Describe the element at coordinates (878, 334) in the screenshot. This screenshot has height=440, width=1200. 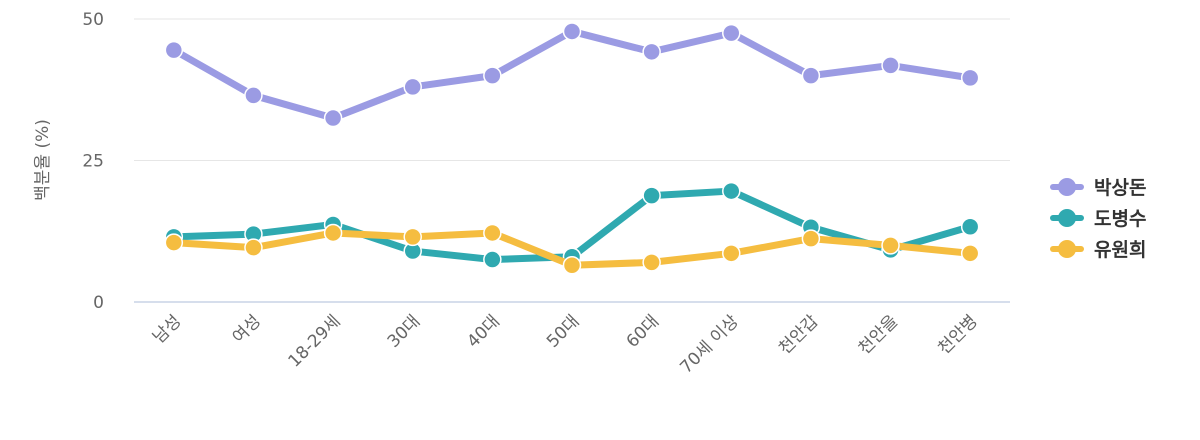
I see `x-tick-label: 천안을` at that location.